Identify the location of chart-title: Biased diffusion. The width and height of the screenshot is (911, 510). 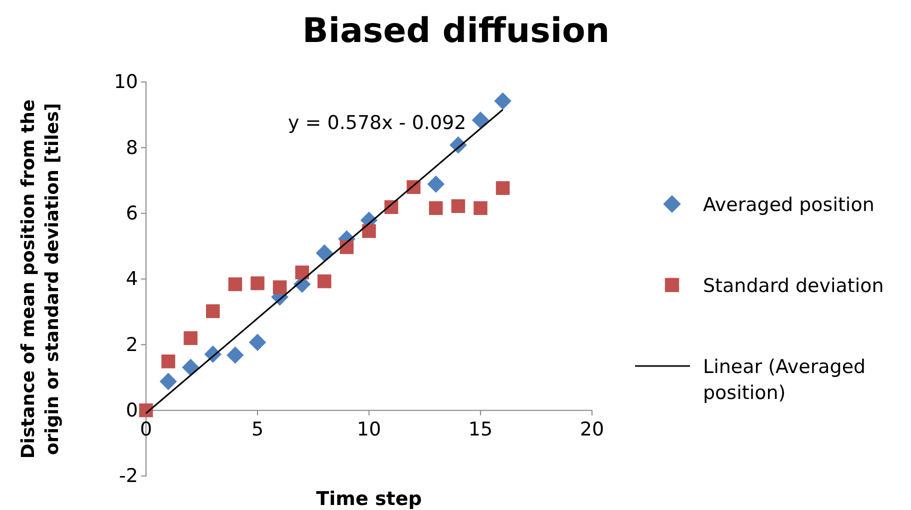
(456, 31).